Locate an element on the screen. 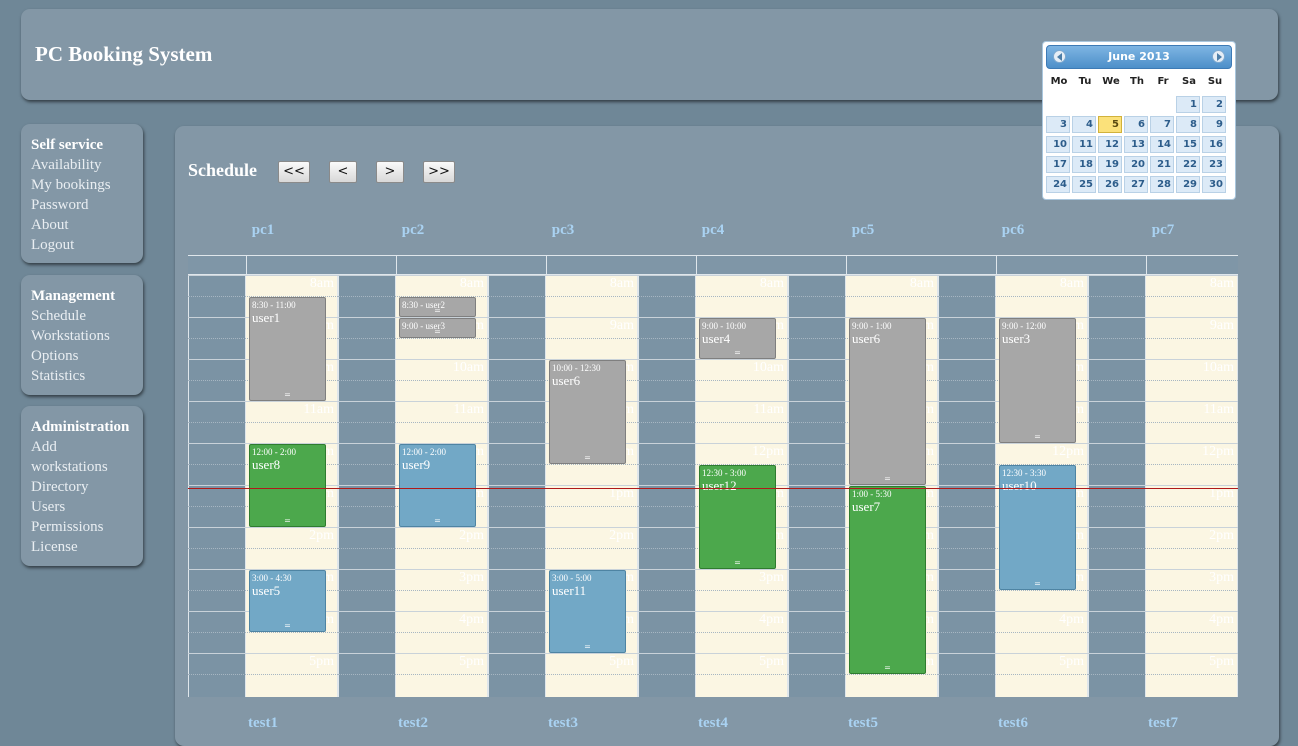  calendar-day: 22 is located at coordinates (1188, 164).